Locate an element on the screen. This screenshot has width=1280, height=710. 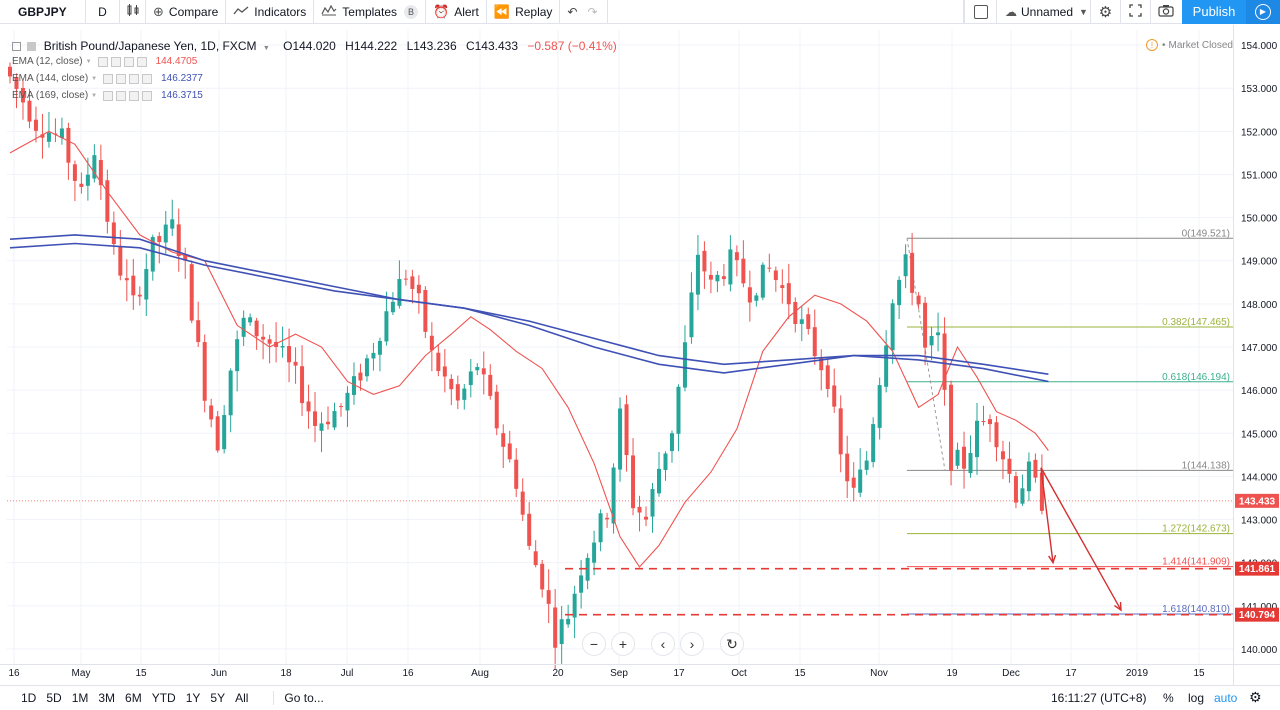
fullscreen-checkbox is located at coordinates (980, 12).